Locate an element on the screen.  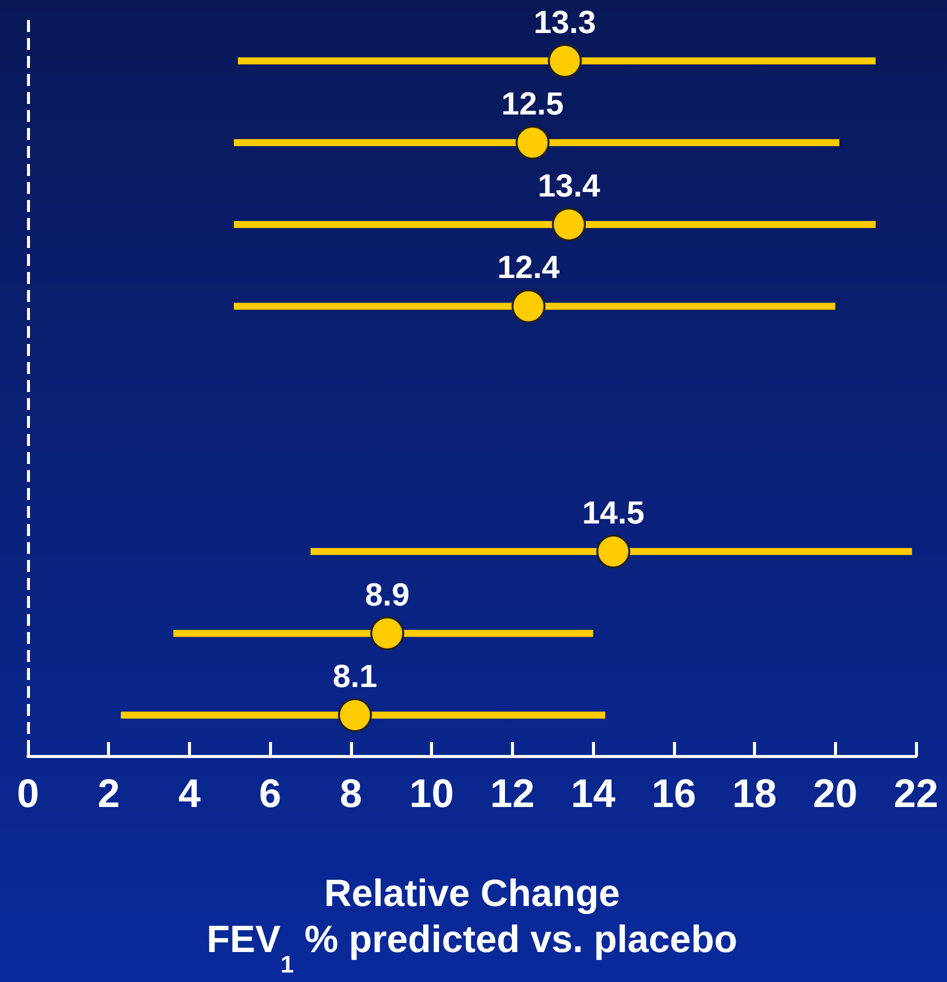
x-tick-label: 10 is located at coordinates (431, 794).